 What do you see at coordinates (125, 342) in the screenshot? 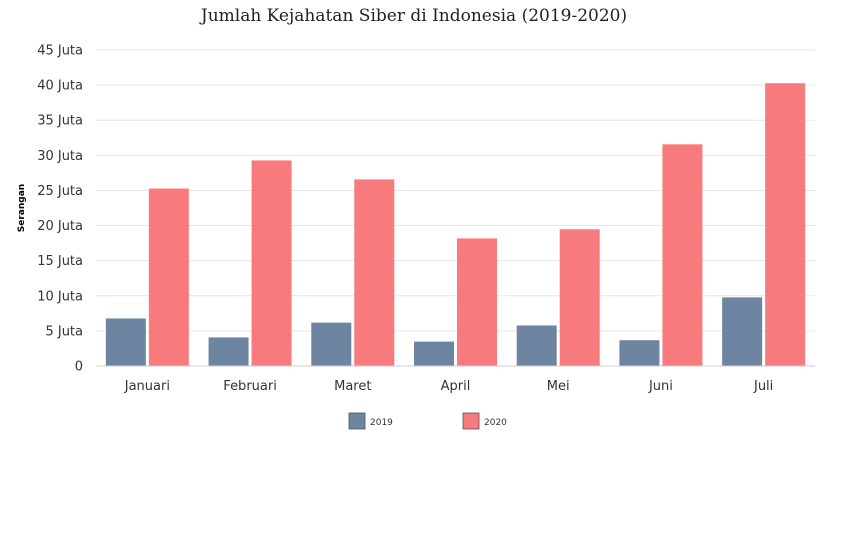
I see `bar-2019-januari` at bounding box center [125, 342].